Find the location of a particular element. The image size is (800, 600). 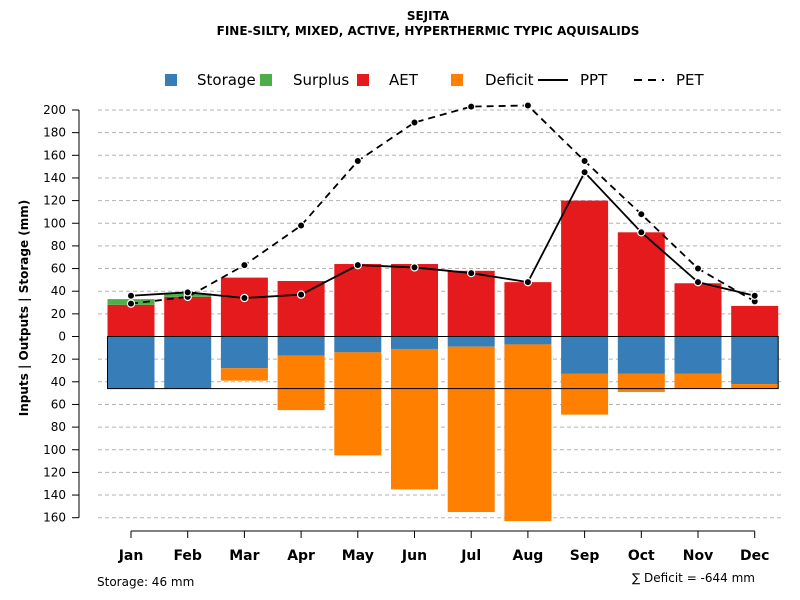

month-label-may: May is located at coordinates (358, 556).